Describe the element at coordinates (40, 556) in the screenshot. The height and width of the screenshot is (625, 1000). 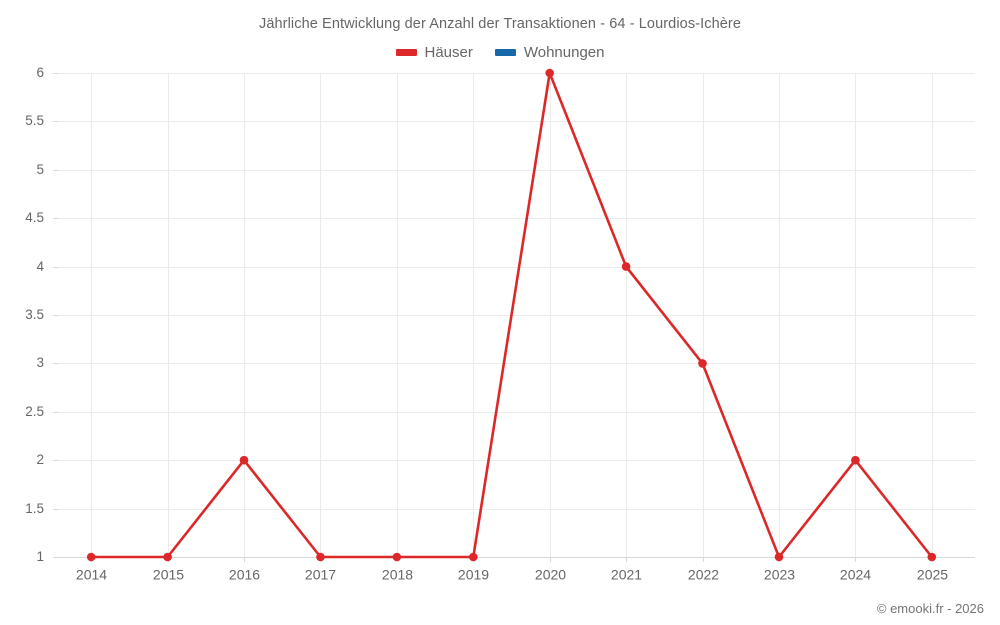
I see `y-tick-label: 1` at that location.